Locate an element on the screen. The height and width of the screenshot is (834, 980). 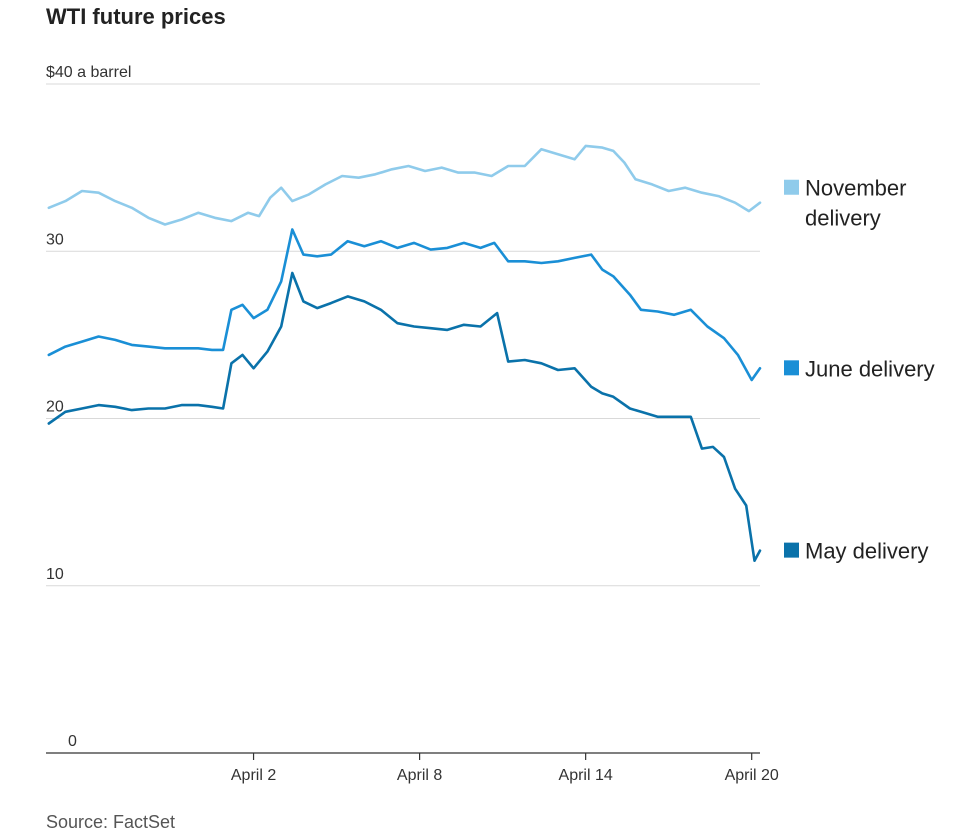
y-tick-label: 10 is located at coordinates (55, 574).